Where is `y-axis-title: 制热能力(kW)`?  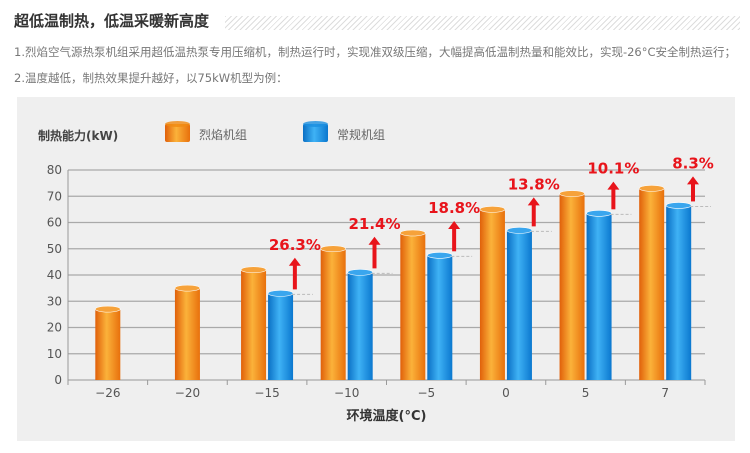 y-axis-title: 制热能力(kW) is located at coordinates (78, 135).